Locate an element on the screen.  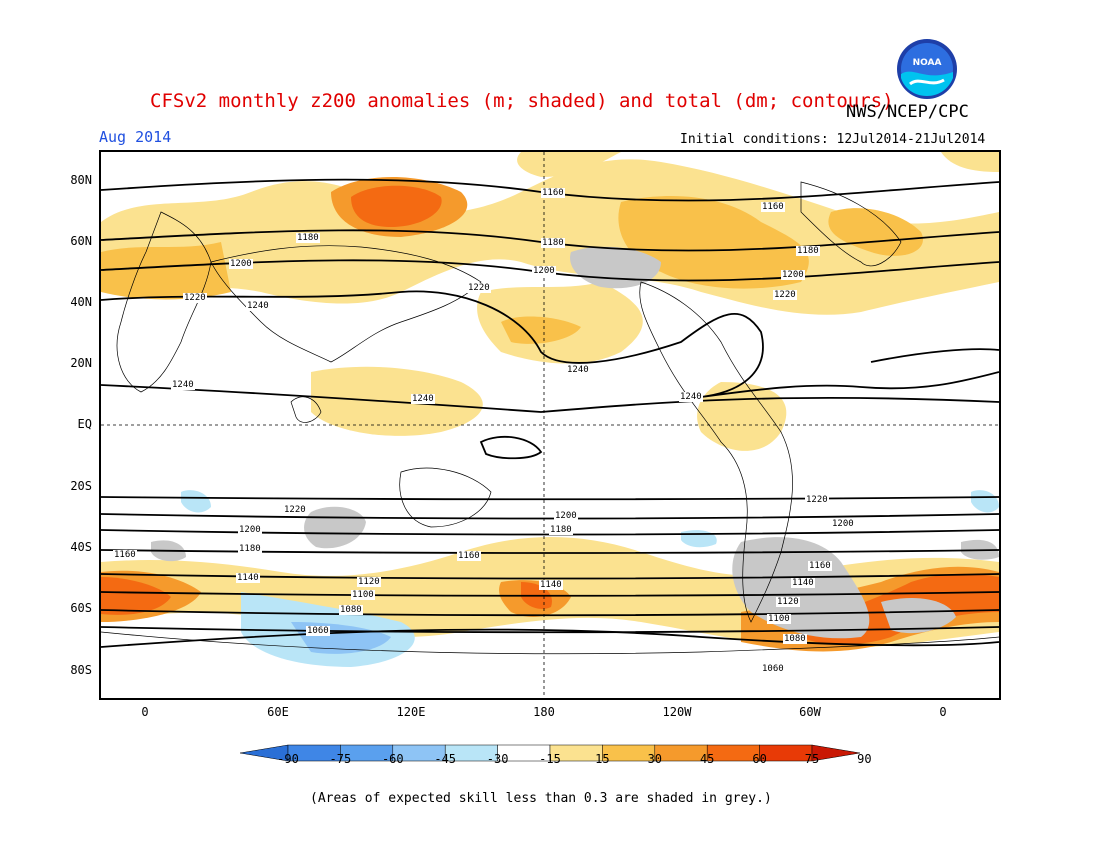
lat-label: 20N is located at coordinates (81, 363).